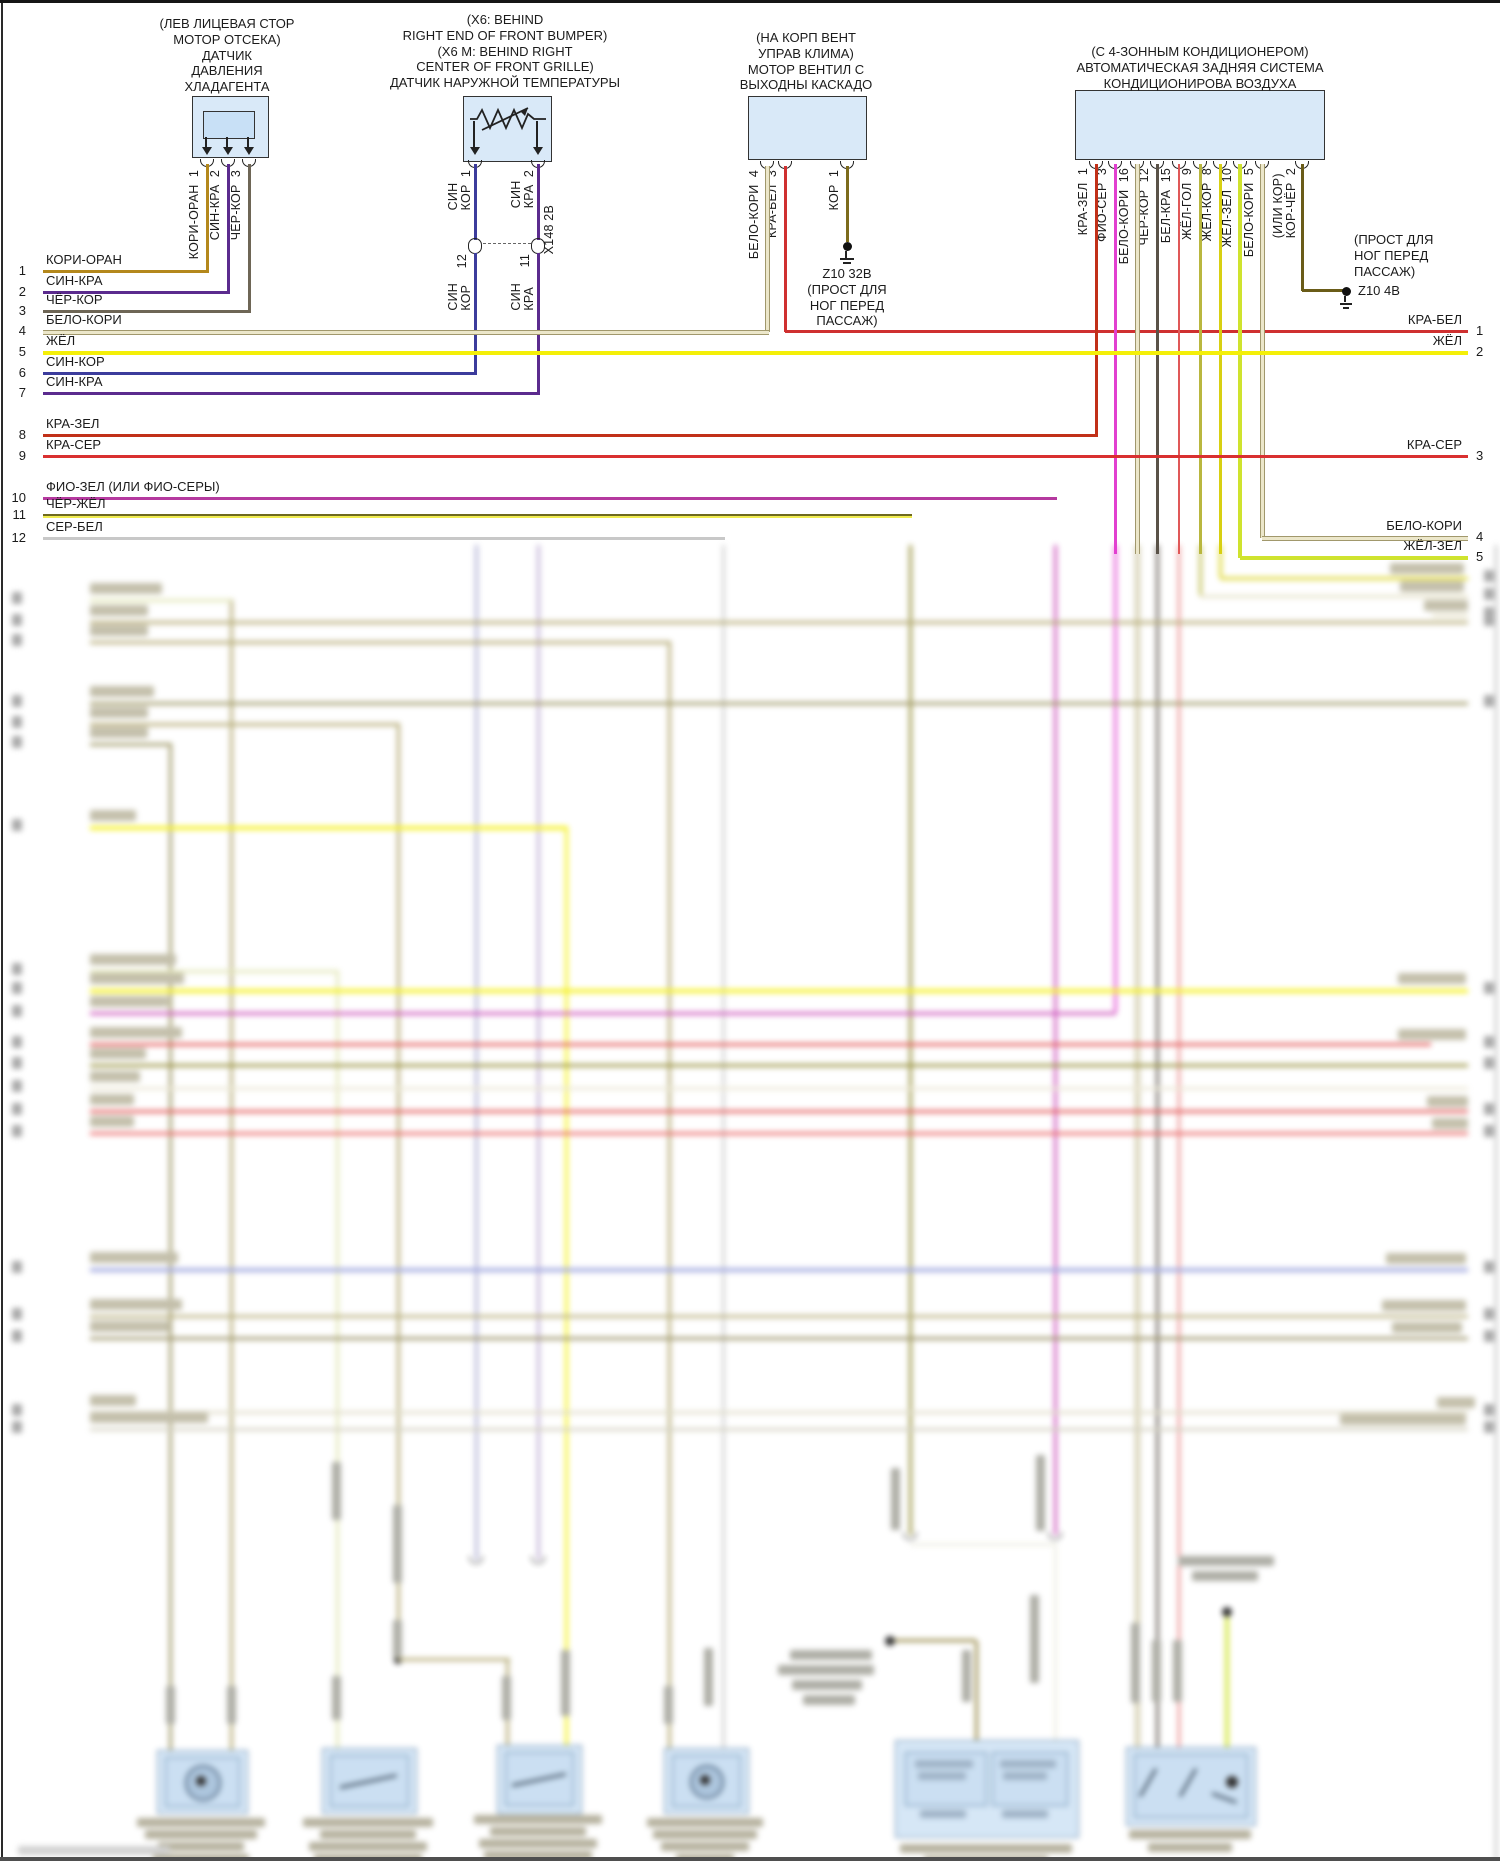 This screenshot has width=1500, height=1861. What do you see at coordinates (194, 215) in the screenshot?
I see `comp1-pin1-label: КОРИ-ОРАН 1` at bounding box center [194, 215].